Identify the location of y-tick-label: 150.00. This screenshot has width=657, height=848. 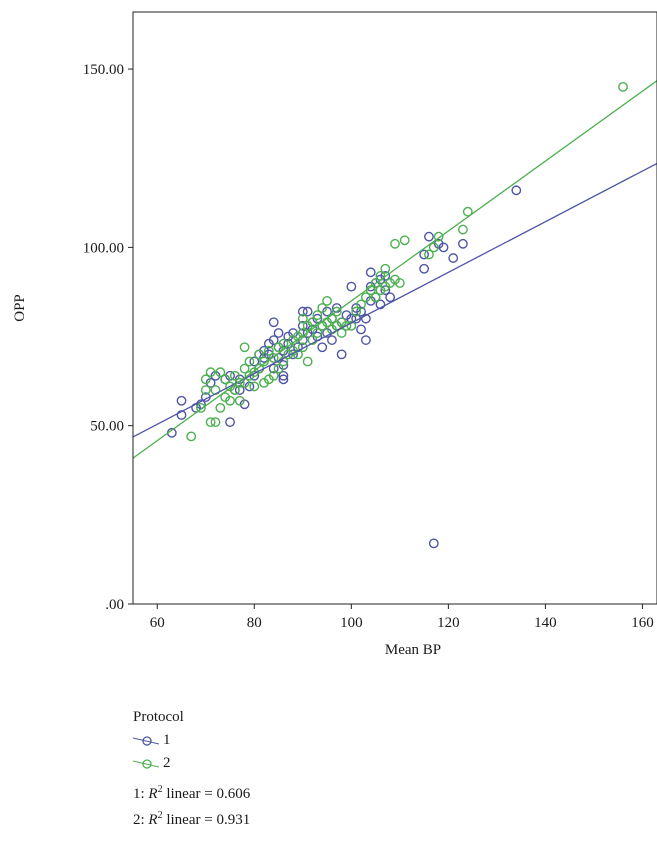
(103, 70).